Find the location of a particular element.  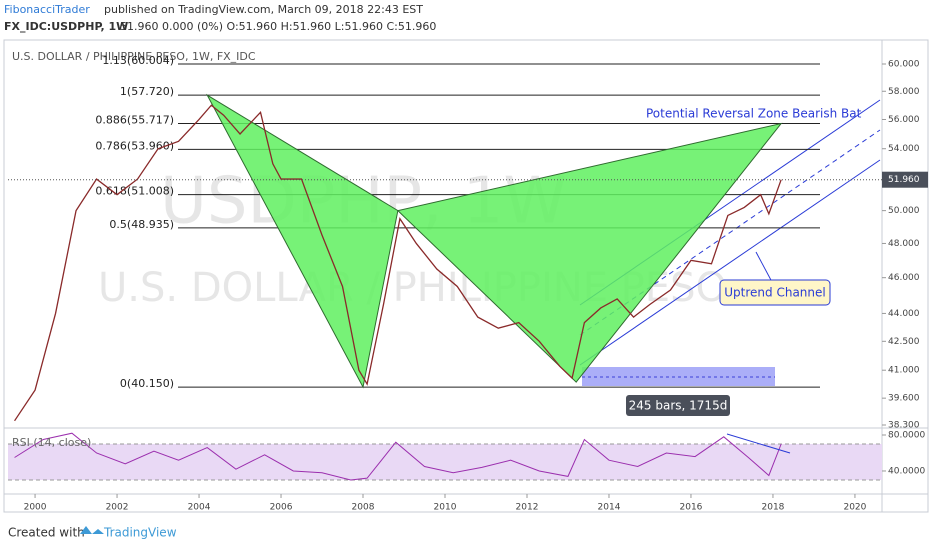

x-tick-label: 2004 is located at coordinates (199, 508).